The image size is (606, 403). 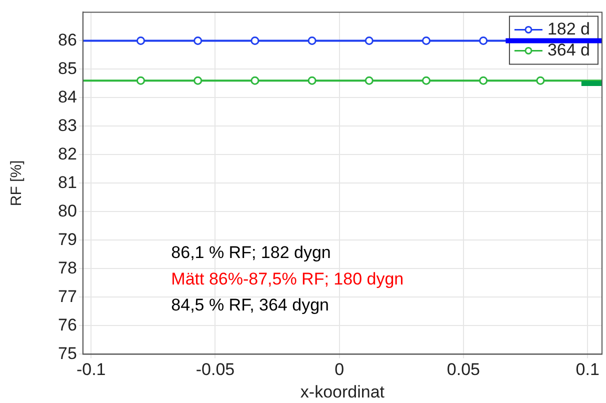 What do you see at coordinates (67, 296) in the screenshot?
I see `y-tick-label: 77` at bounding box center [67, 296].